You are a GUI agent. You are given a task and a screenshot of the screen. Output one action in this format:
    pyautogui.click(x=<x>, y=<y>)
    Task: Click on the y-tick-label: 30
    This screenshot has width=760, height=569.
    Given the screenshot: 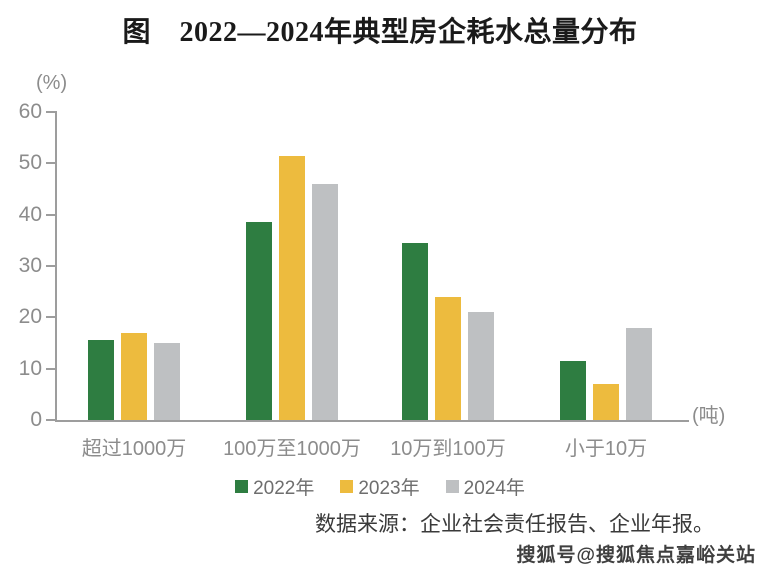 What is the action you would take?
    pyautogui.click(x=30, y=265)
    